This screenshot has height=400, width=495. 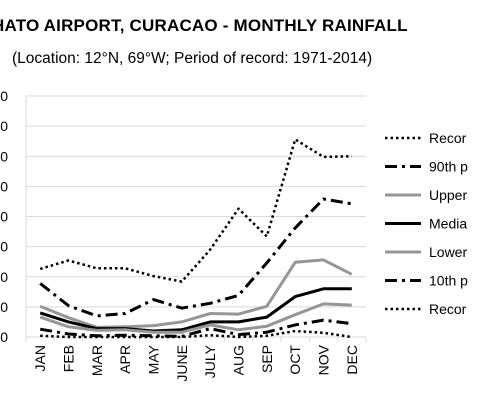 I want to click on x-tick-label: APR, so click(x=125, y=359).